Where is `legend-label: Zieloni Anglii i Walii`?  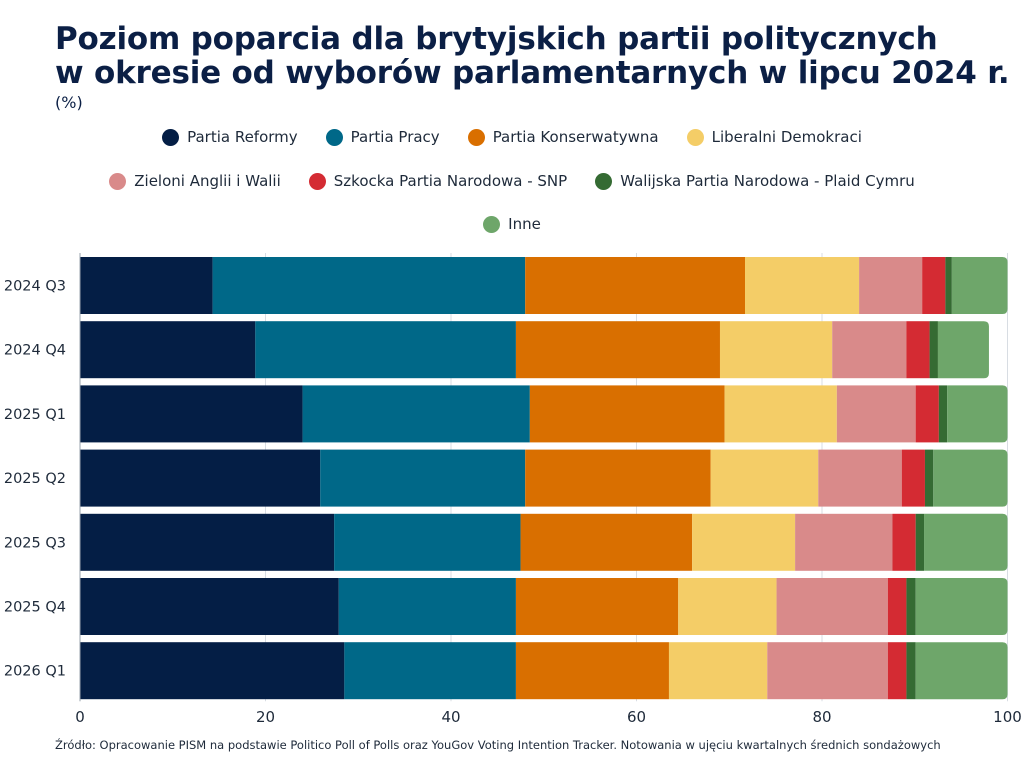
legend-label: Zieloni Anglii i Walii is located at coordinates (207, 181).